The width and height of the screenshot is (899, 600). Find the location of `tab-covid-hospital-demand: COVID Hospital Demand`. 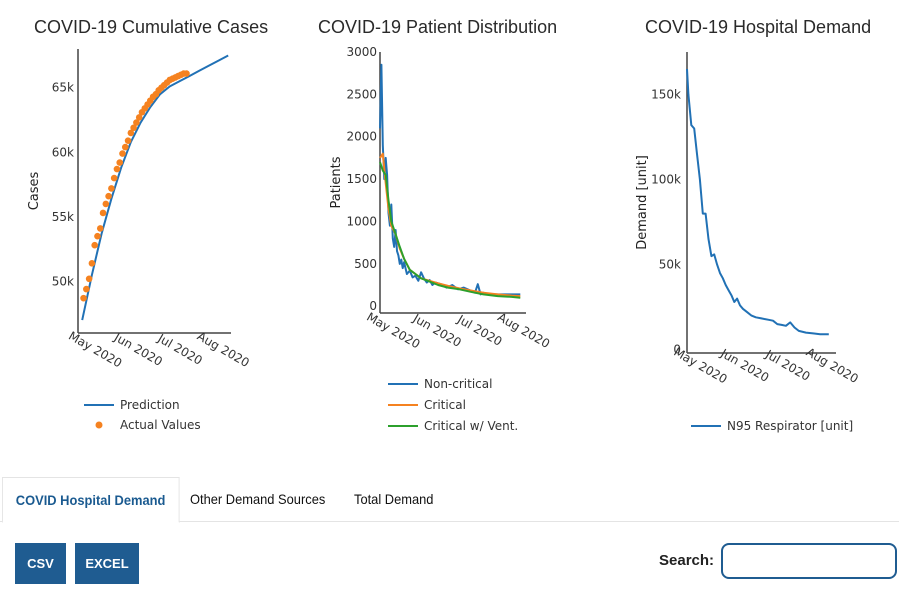

tab-covid-hospital-demand: COVID Hospital Demand is located at coordinates (91, 500).